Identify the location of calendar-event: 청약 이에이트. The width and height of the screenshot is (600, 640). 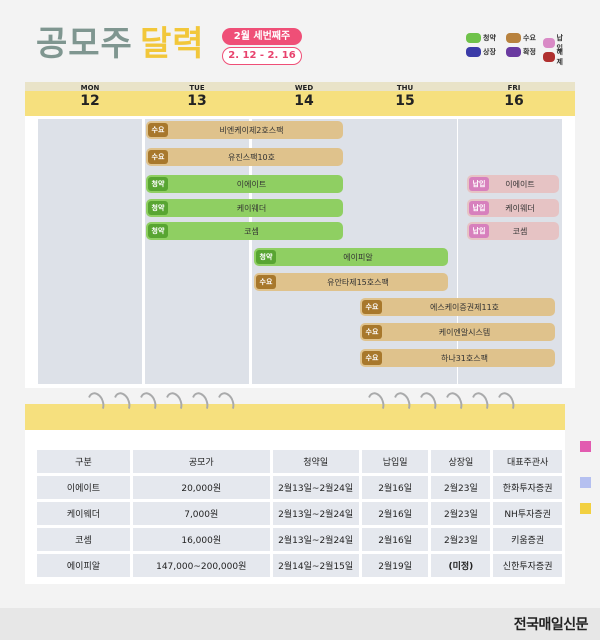
(244, 184).